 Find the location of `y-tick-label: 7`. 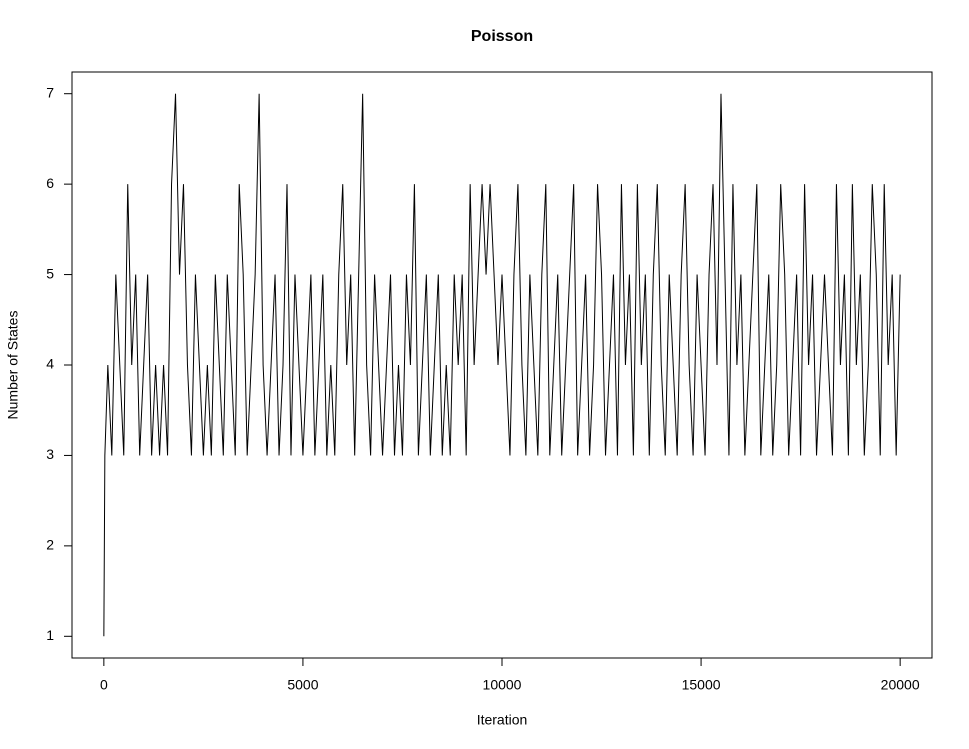

y-tick-label: 7 is located at coordinates (50, 92).